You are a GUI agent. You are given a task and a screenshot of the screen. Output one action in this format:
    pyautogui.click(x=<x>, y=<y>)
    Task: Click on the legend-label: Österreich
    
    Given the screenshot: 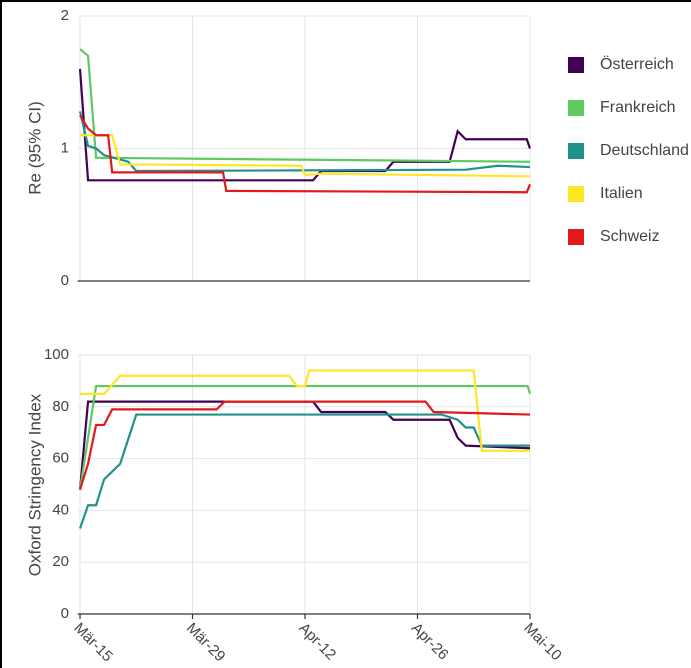 What is the action you would take?
    pyautogui.click(x=637, y=64)
    